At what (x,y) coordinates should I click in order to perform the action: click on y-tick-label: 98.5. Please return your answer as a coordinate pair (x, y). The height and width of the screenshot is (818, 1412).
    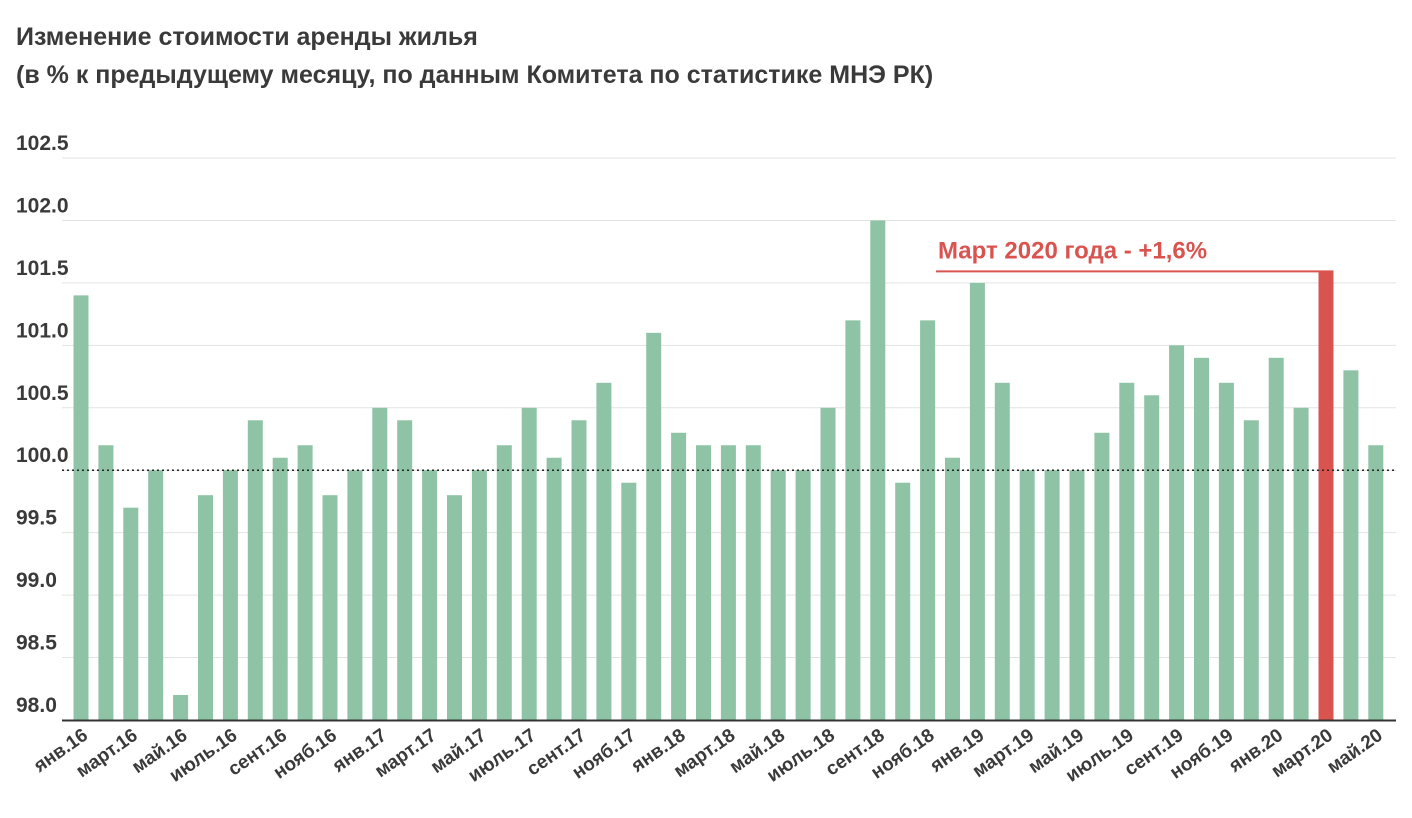
    Looking at the image, I should click on (36, 643).